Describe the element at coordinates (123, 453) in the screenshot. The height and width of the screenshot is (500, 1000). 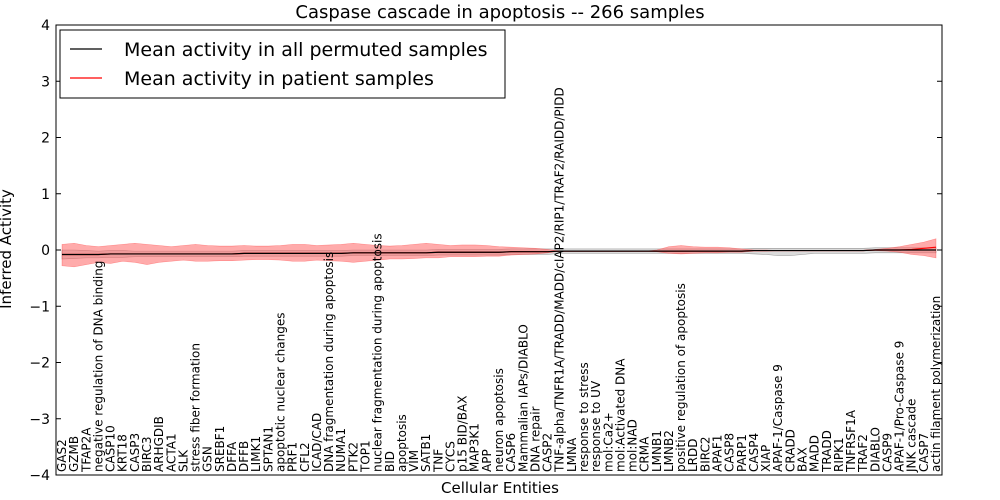
I see `x-category-label: KRT18` at that location.